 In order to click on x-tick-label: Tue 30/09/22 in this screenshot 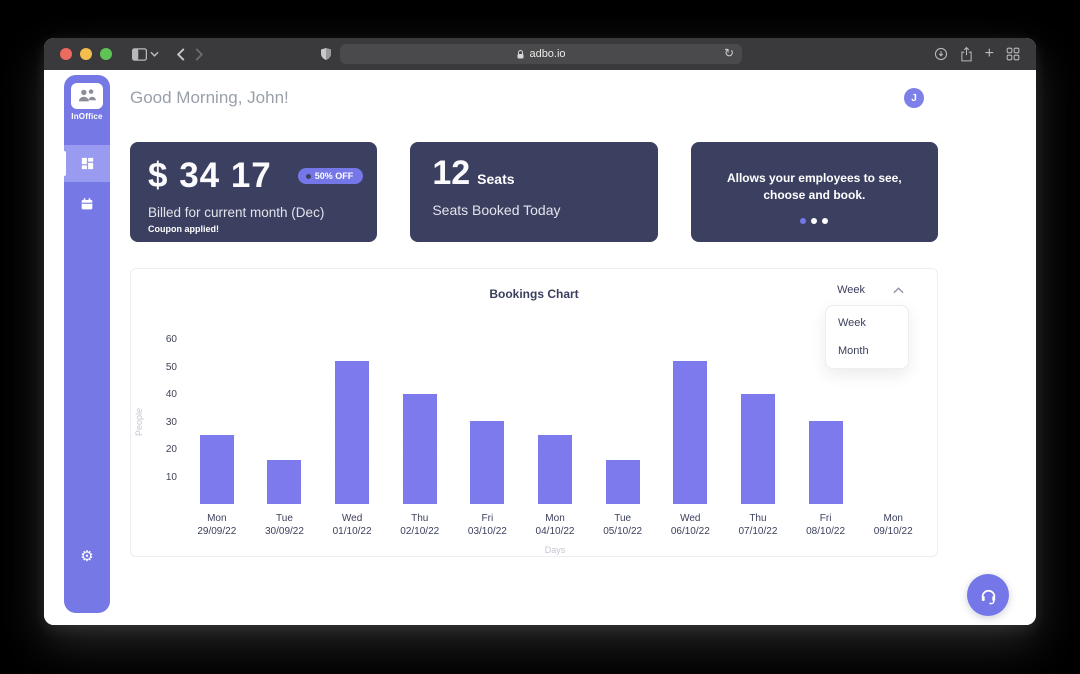, I will do `click(284, 525)`.